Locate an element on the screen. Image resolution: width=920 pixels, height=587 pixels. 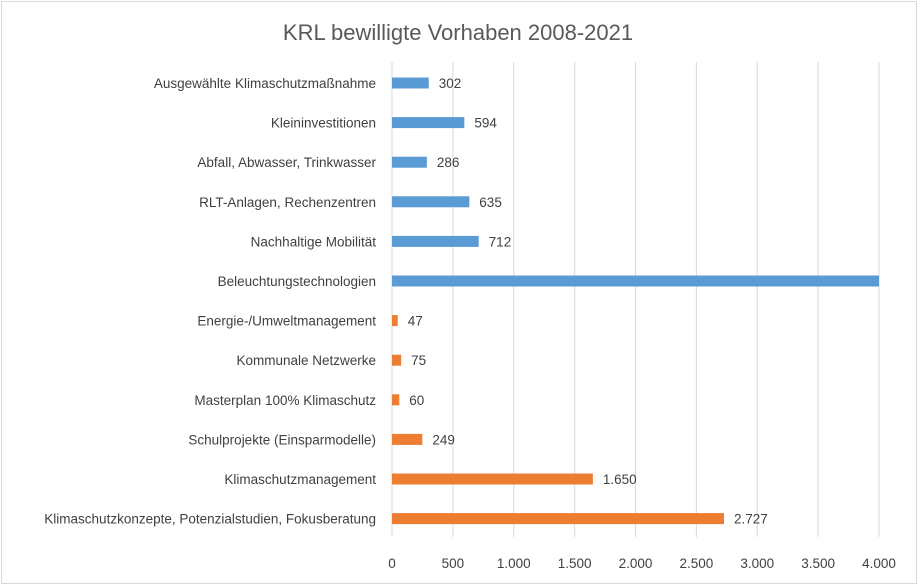
x-tick-label: 0 is located at coordinates (392, 563).